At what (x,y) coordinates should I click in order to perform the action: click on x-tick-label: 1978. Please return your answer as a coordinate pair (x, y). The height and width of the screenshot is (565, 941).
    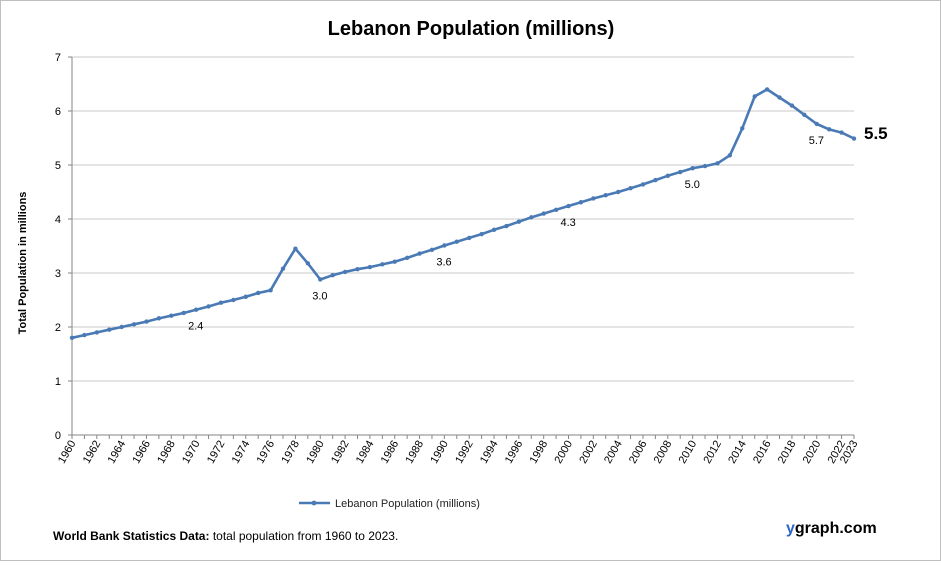
    Looking at the image, I should click on (290, 452).